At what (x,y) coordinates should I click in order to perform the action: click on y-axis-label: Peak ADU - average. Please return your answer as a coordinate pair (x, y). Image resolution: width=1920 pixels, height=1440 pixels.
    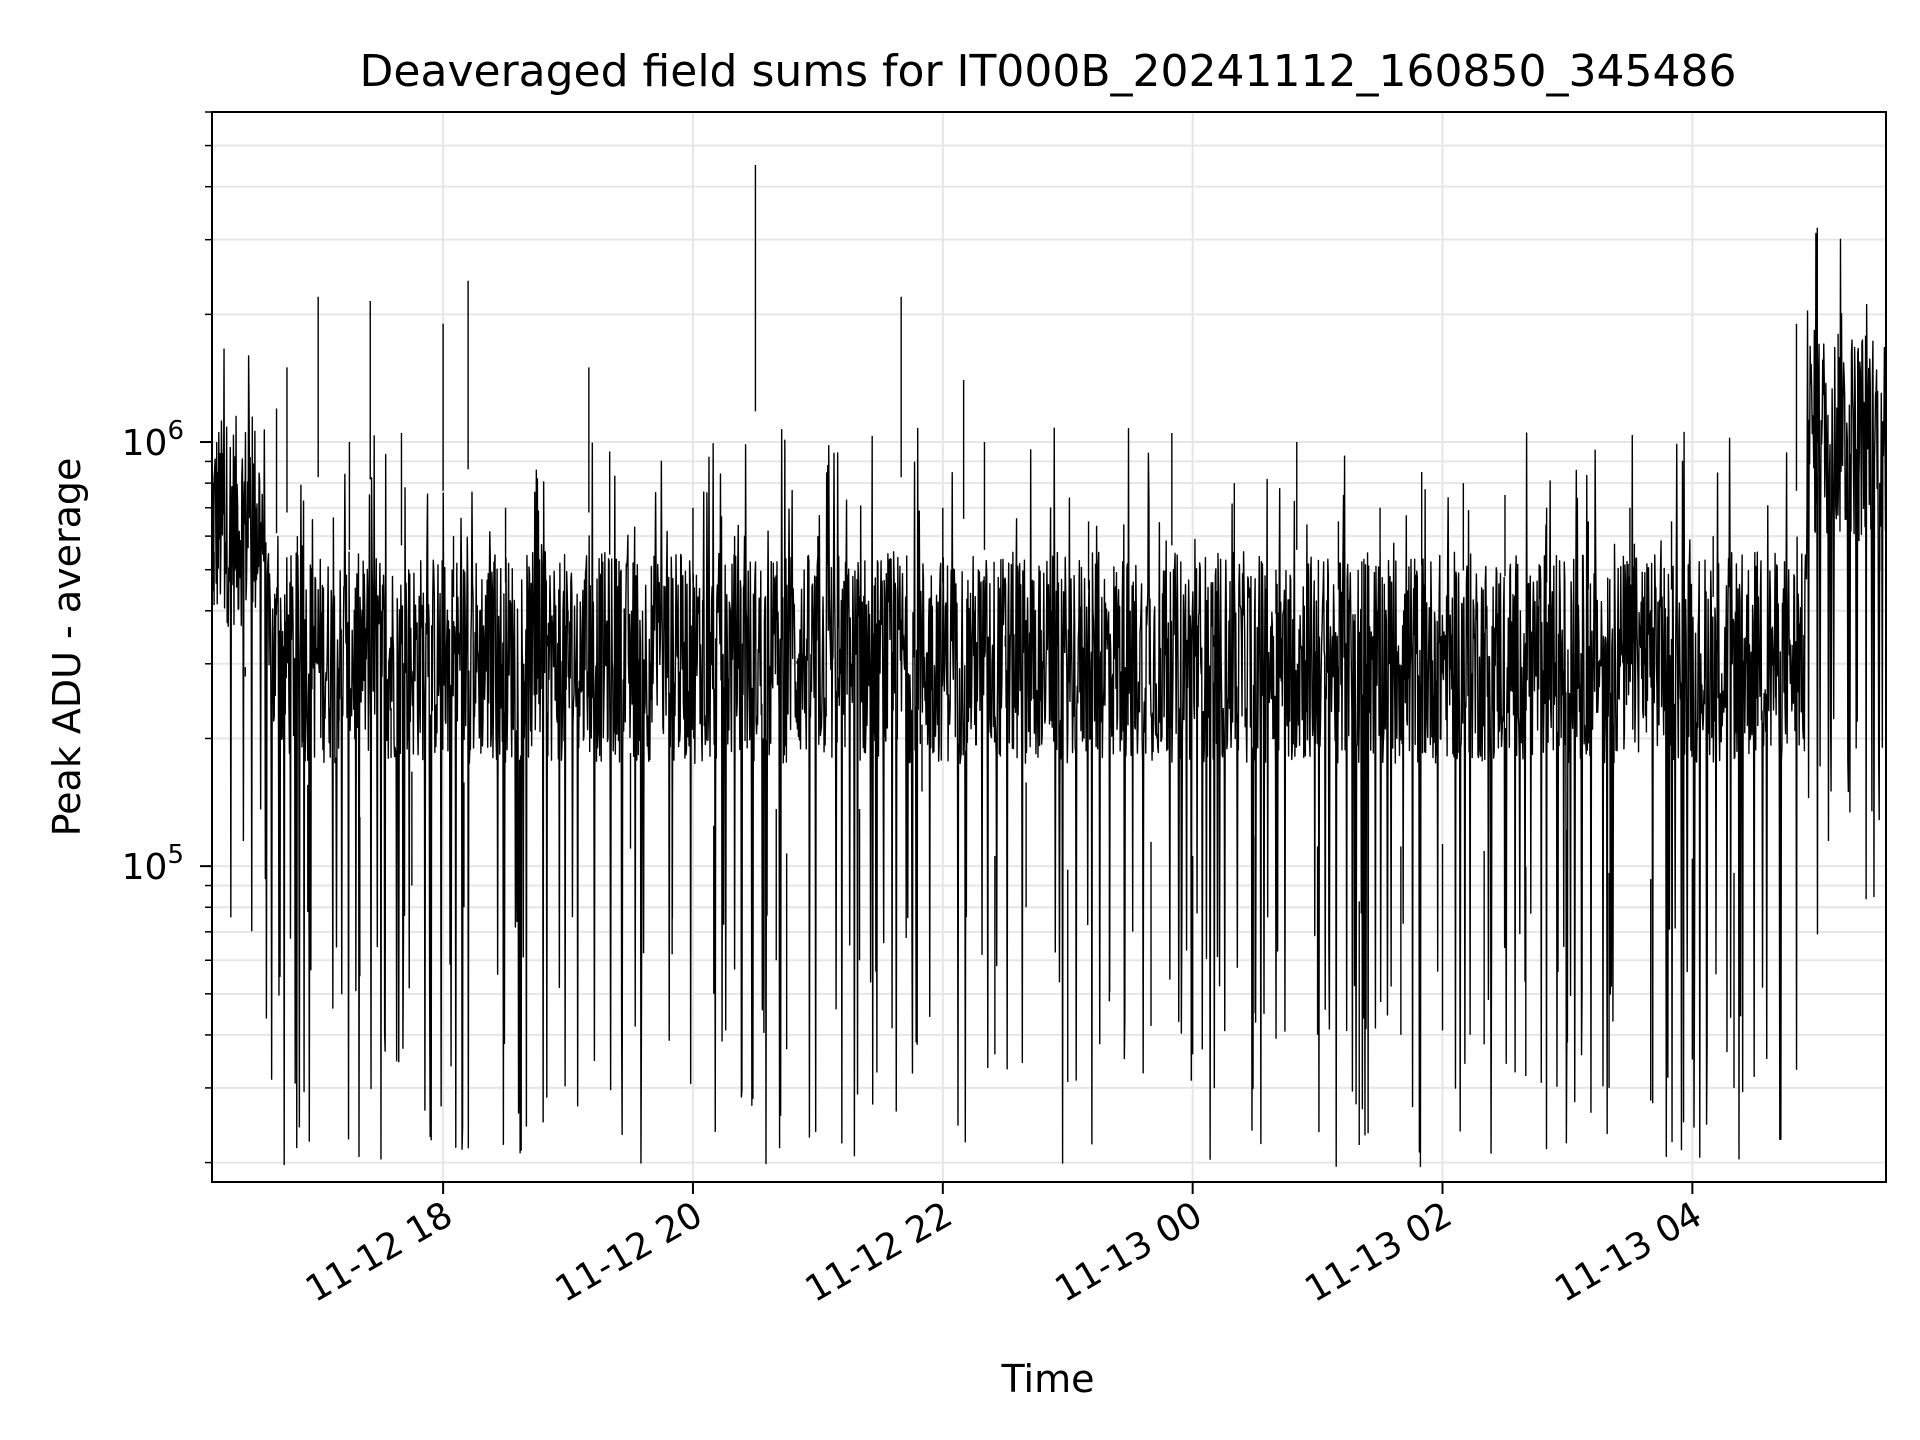
    Looking at the image, I should click on (67, 647).